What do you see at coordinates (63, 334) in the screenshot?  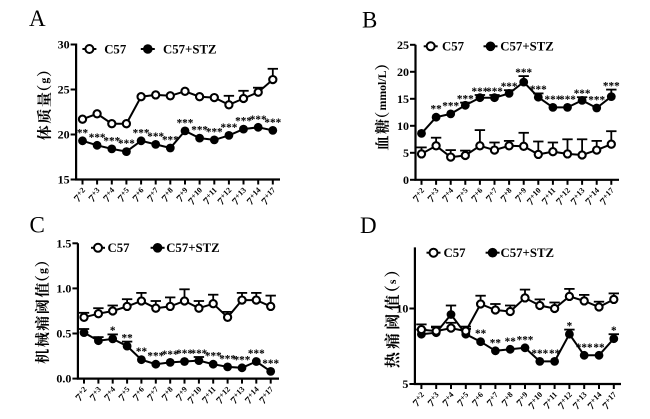 I see `svg-text: 0.5` at bounding box center [63, 334].